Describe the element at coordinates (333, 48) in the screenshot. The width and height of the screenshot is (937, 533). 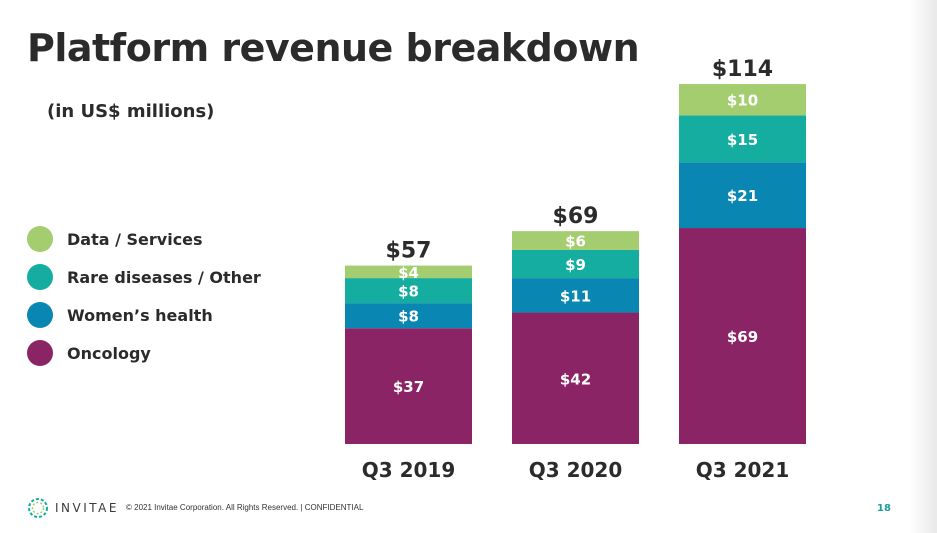
I see `slide-title: Platform revenue breakdown` at that location.